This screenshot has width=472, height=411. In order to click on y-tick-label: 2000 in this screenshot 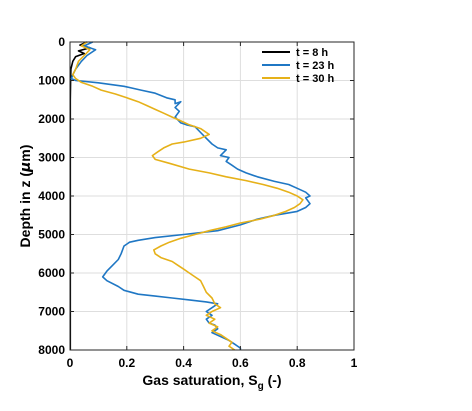, I will do `click(51, 119)`.